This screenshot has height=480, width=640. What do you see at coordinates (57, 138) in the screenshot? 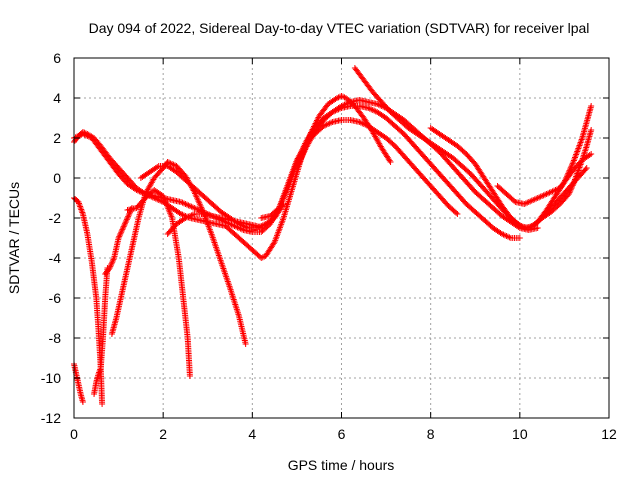
I see `y-tick-label: 2` at bounding box center [57, 138].